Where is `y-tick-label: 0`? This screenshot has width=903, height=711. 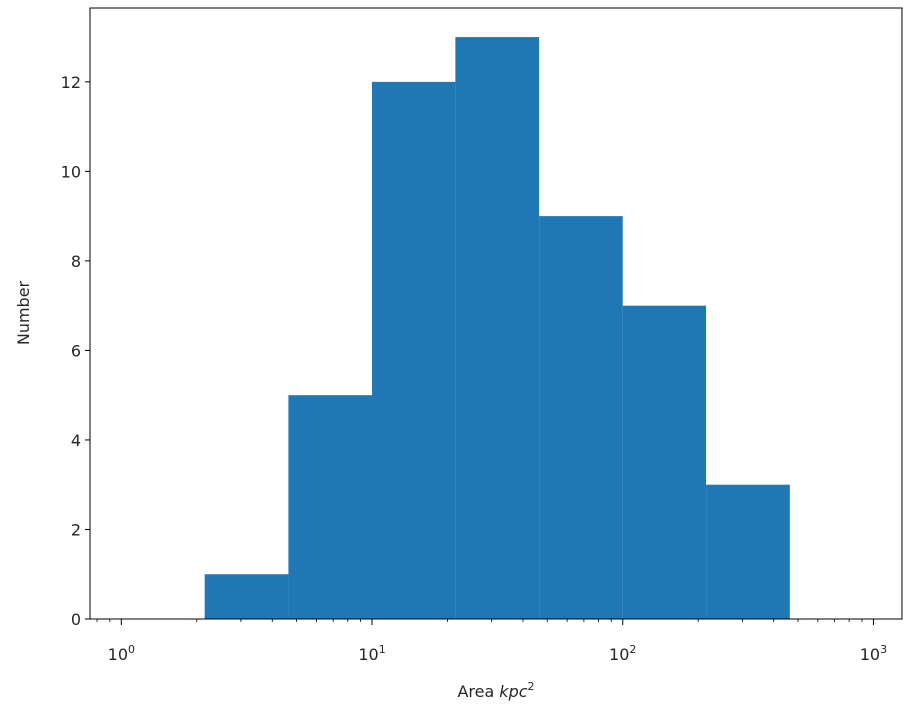 y-tick-label: 0 is located at coordinates (76, 619).